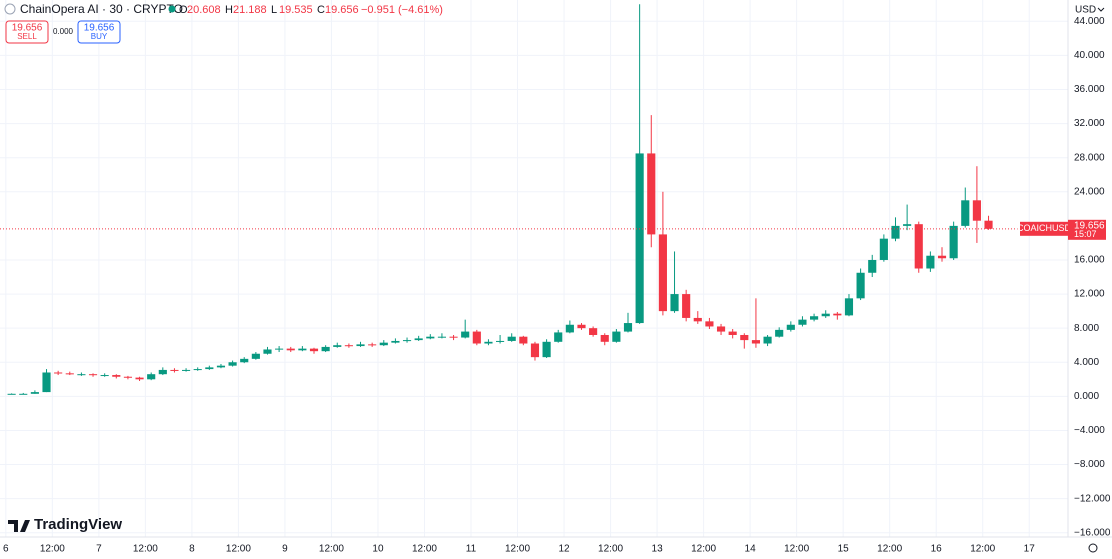 Image resolution: width=1112 pixels, height=559 pixels. I want to click on y-tick-label: 12.000, so click(1089, 294).